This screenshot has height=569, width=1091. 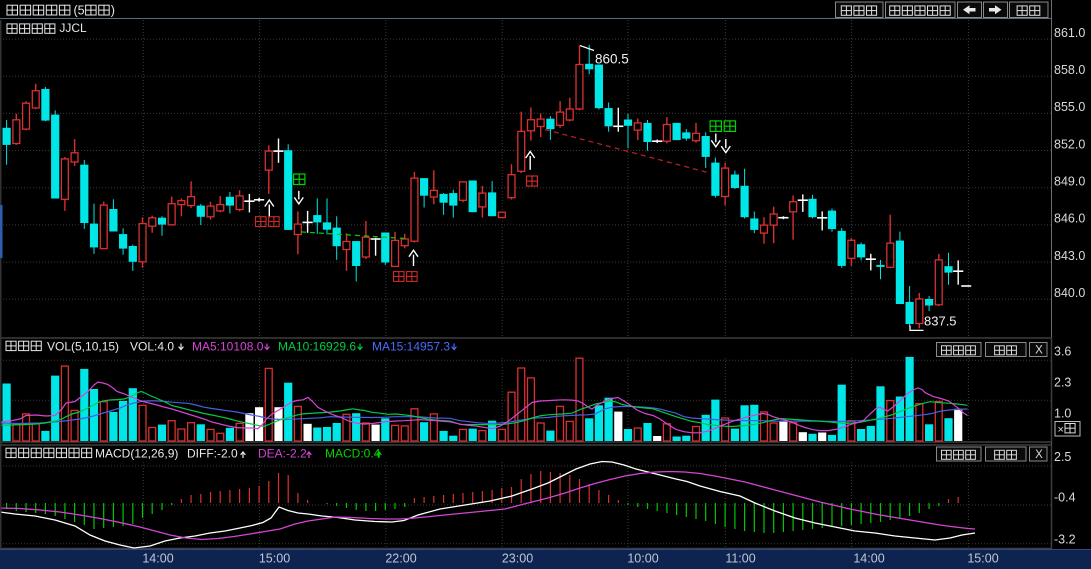 What do you see at coordinates (212, 454) in the screenshot?
I see `svg-text: DIFF:-2.0` at bounding box center [212, 454].